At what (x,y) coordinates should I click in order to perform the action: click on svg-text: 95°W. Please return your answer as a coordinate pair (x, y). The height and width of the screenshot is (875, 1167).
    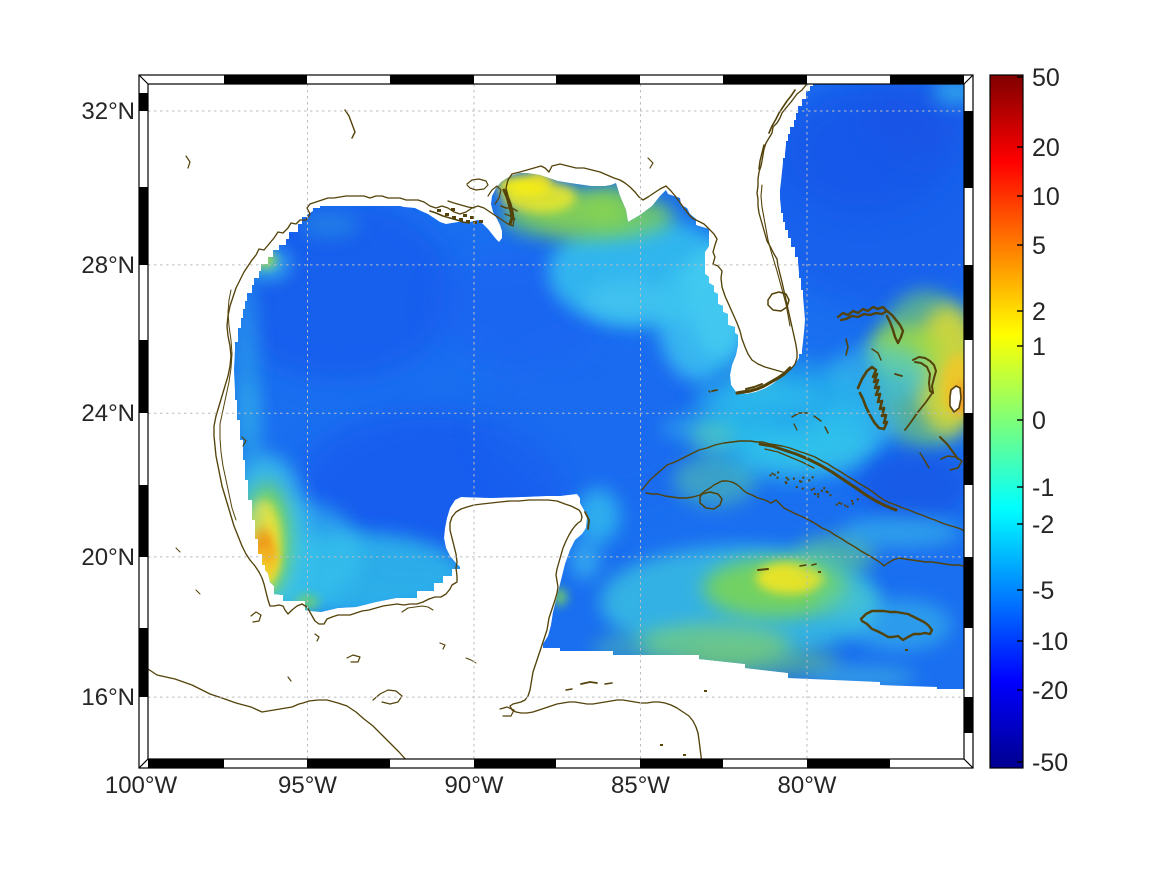
    Looking at the image, I should click on (307, 785).